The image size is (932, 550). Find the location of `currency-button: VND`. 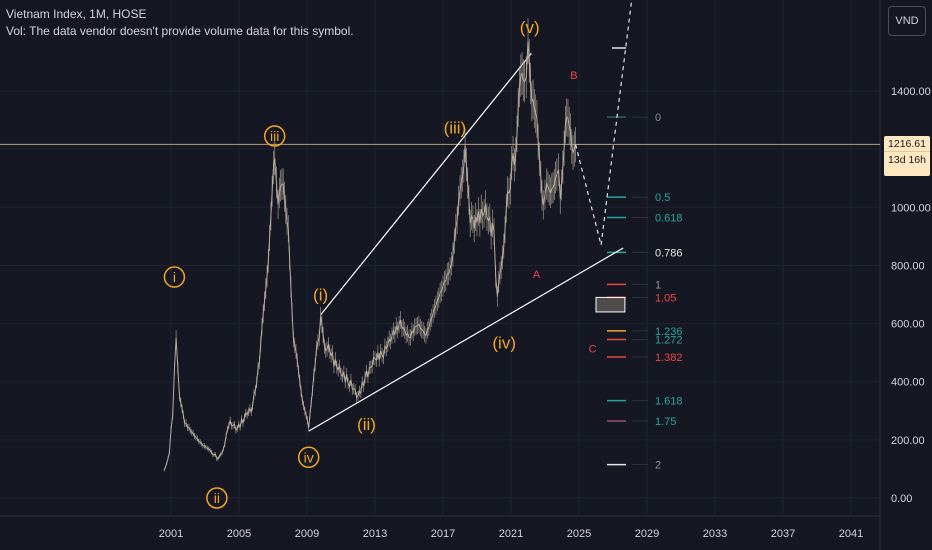

currency-button: VND is located at coordinates (907, 21).